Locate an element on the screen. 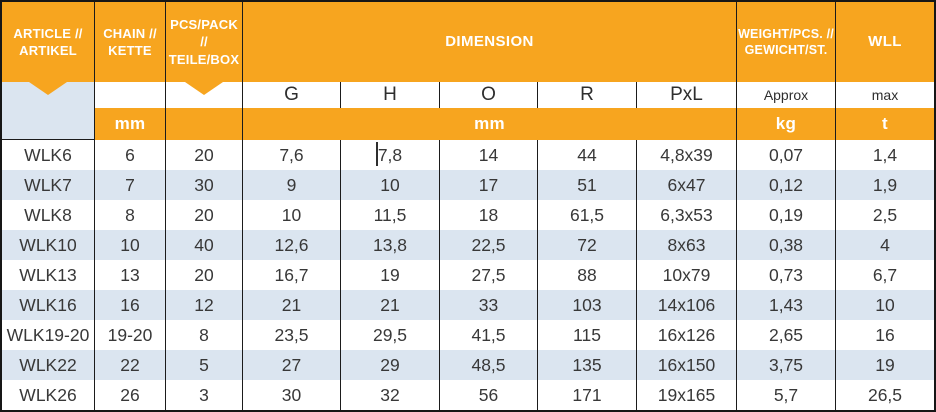 The width and height of the screenshot is (936, 412). cell-h-value: 7,8 is located at coordinates (390, 154).